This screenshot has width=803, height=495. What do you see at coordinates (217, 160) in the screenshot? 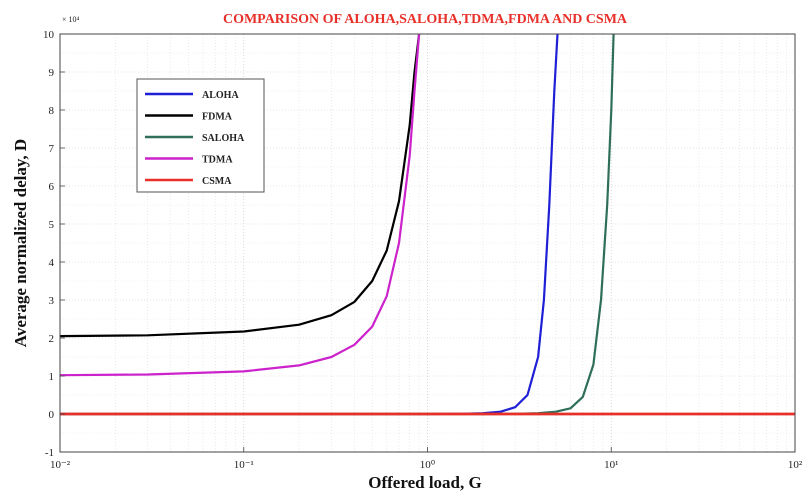
I see `legend-label-tdma: TDMA` at bounding box center [217, 160].